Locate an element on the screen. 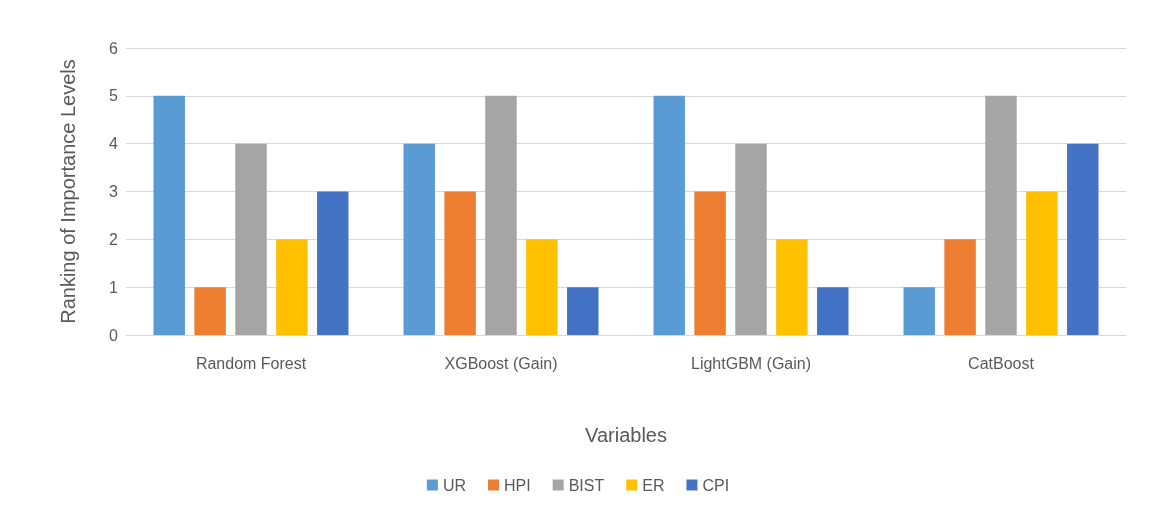  y-tick-label: 3 is located at coordinates (114, 191).